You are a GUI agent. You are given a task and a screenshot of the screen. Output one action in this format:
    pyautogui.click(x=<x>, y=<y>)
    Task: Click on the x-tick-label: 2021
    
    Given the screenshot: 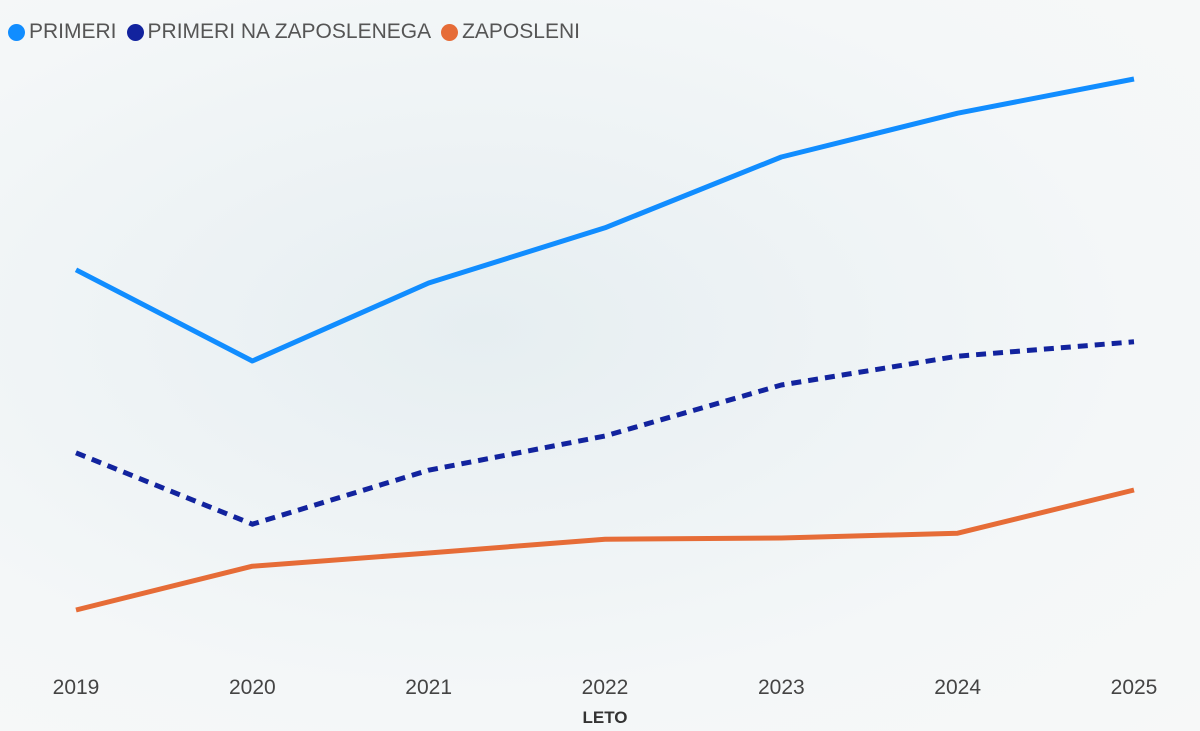 What is the action you would take?
    pyautogui.click(x=428, y=687)
    